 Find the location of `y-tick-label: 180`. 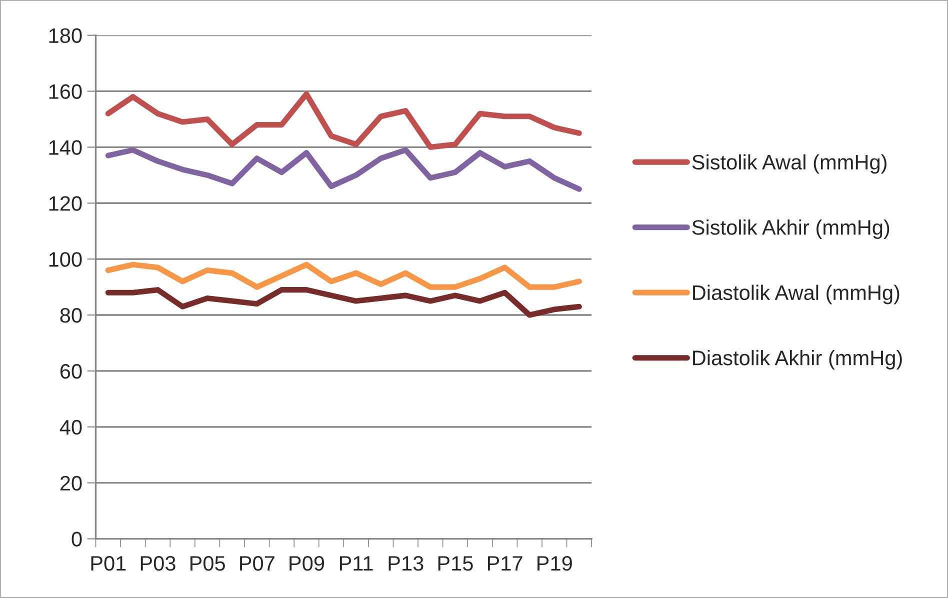

y-tick-label: 180 is located at coordinates (65, 36).